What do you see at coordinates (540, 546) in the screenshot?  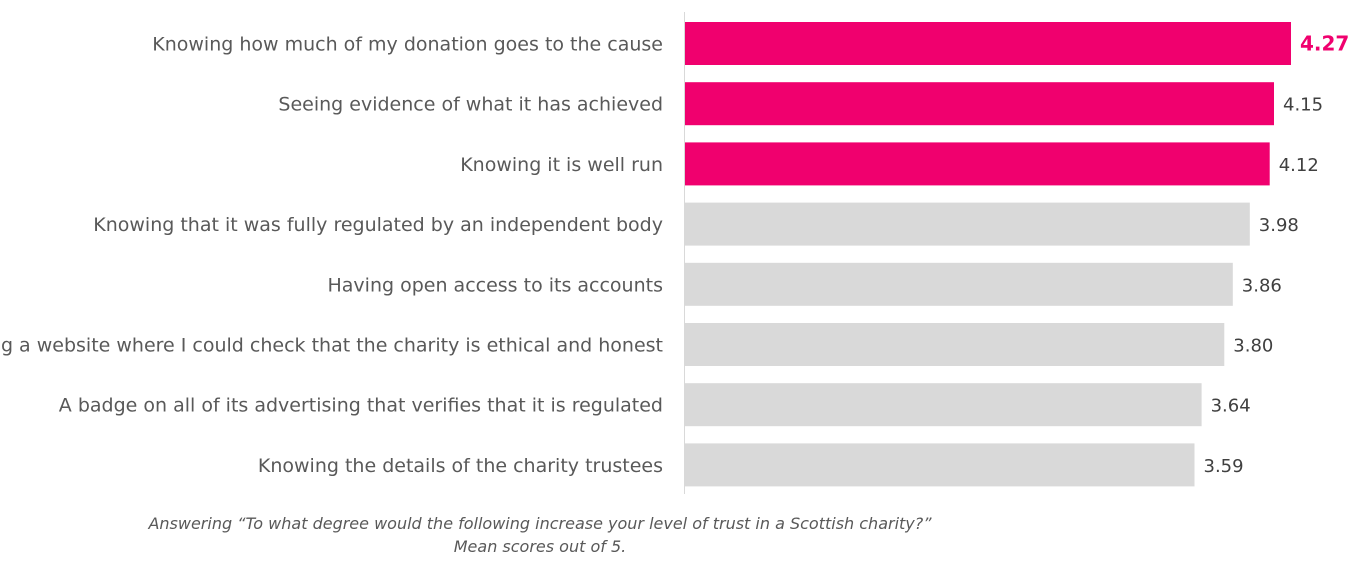 I see `chart-caption-note: Mean scores out of 5.` at bounding box center [540, 546].